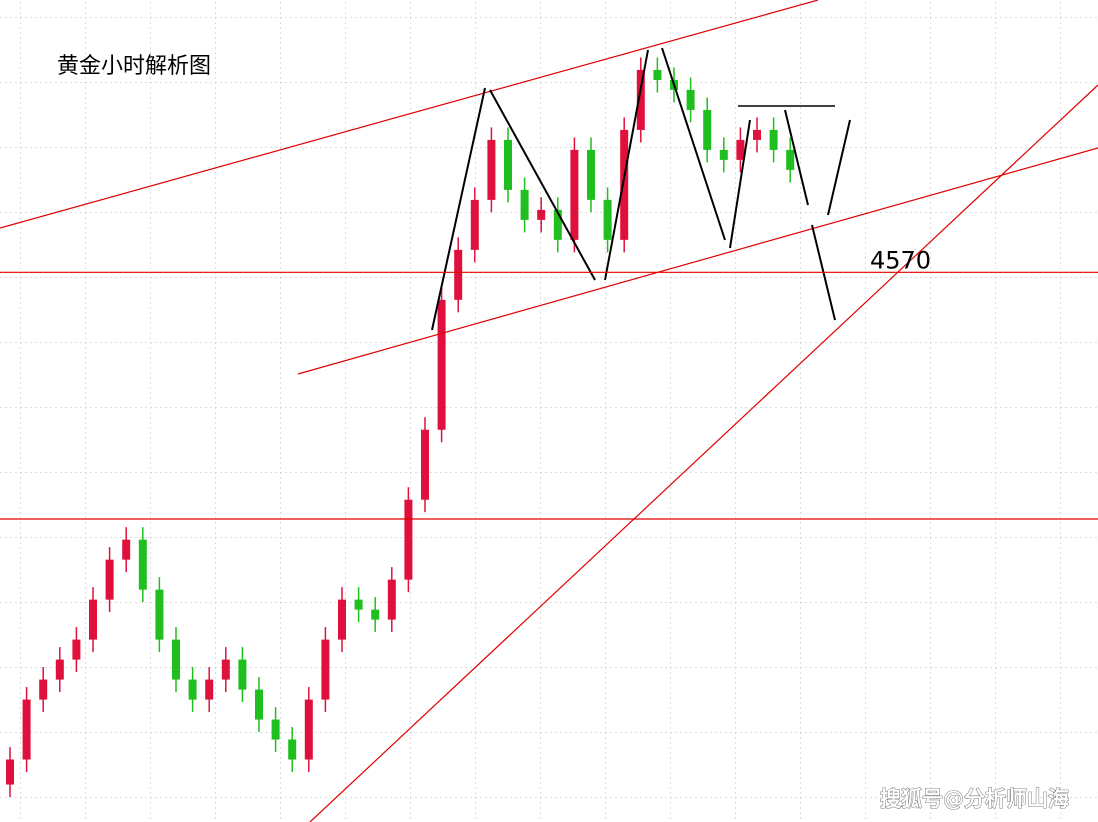  Describe the element at coordinates (974, 799) in the screenshot. I see `watermark: 搜狐号@分析师山海` at that location.